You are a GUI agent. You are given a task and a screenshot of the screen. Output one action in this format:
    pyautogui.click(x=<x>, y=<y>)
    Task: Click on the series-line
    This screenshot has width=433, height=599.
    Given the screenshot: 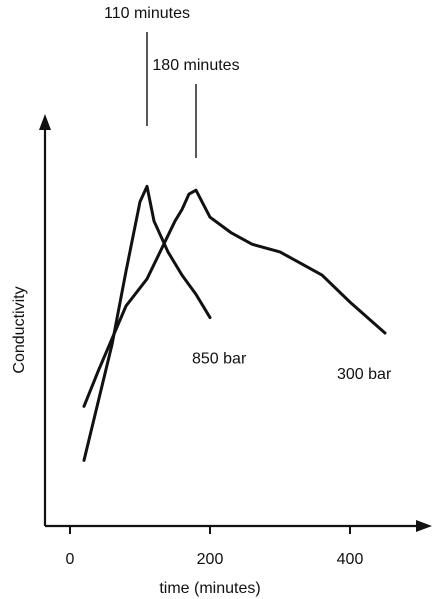 What is the action you would take?
    pyautogui.click(x=147, y=323)
    